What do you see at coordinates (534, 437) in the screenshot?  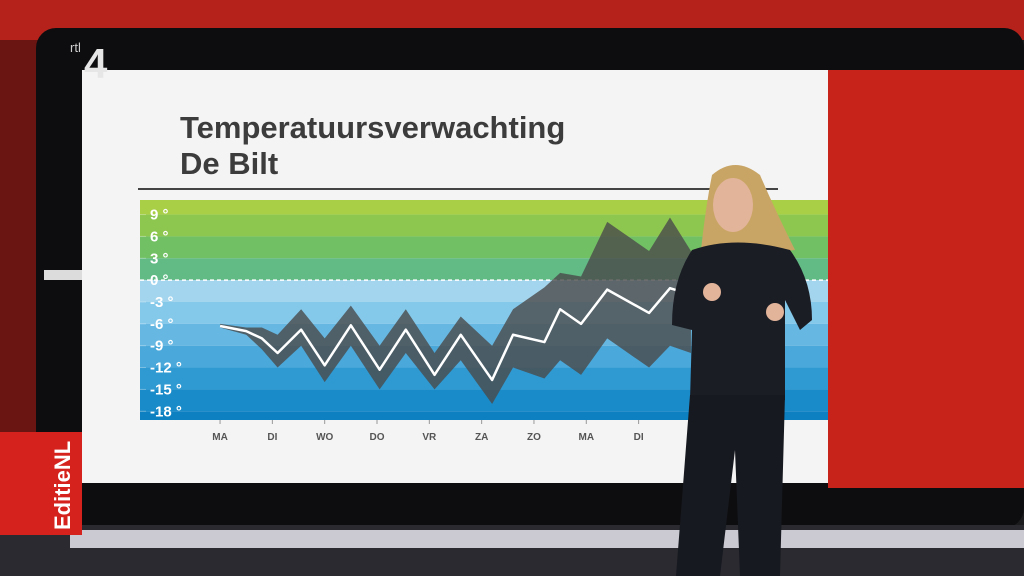 I see `x-tick-label: ZO` at bounding box center [534, 437].